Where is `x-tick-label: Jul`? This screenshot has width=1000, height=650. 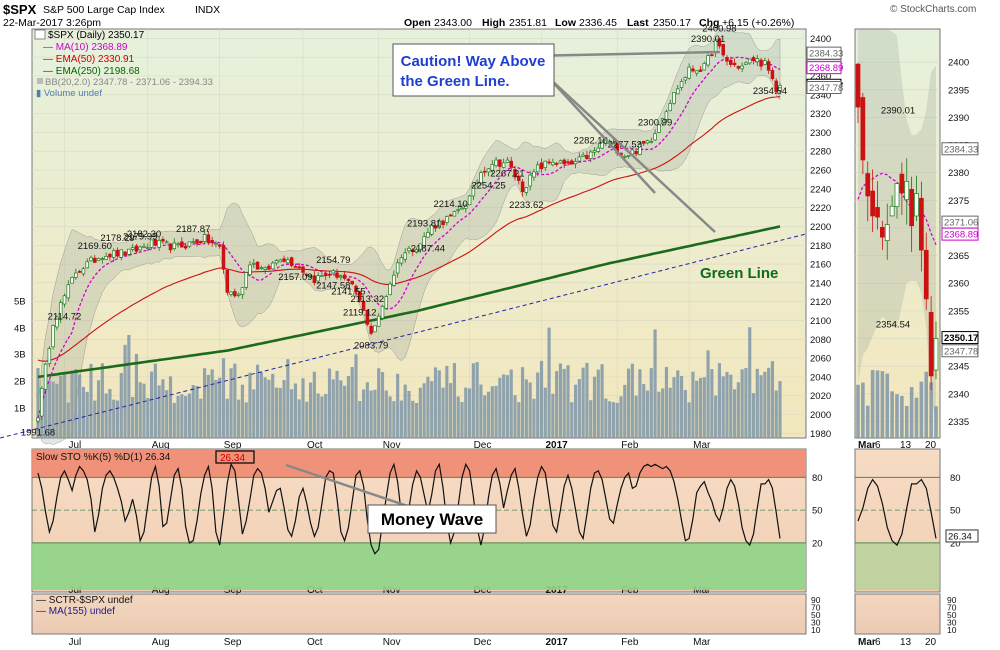
x-tick-label: Jul is located at coordinates (75, 642).